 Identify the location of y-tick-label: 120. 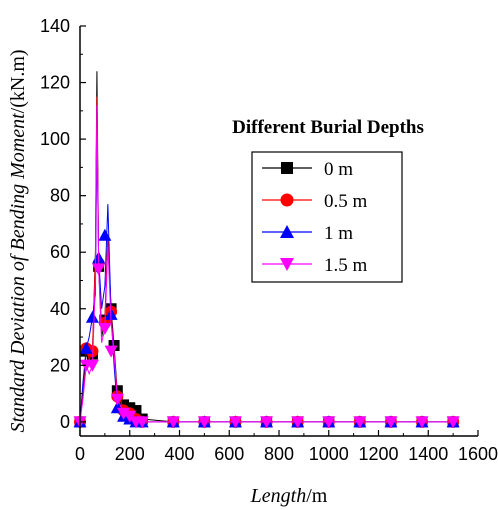
(55, 83).